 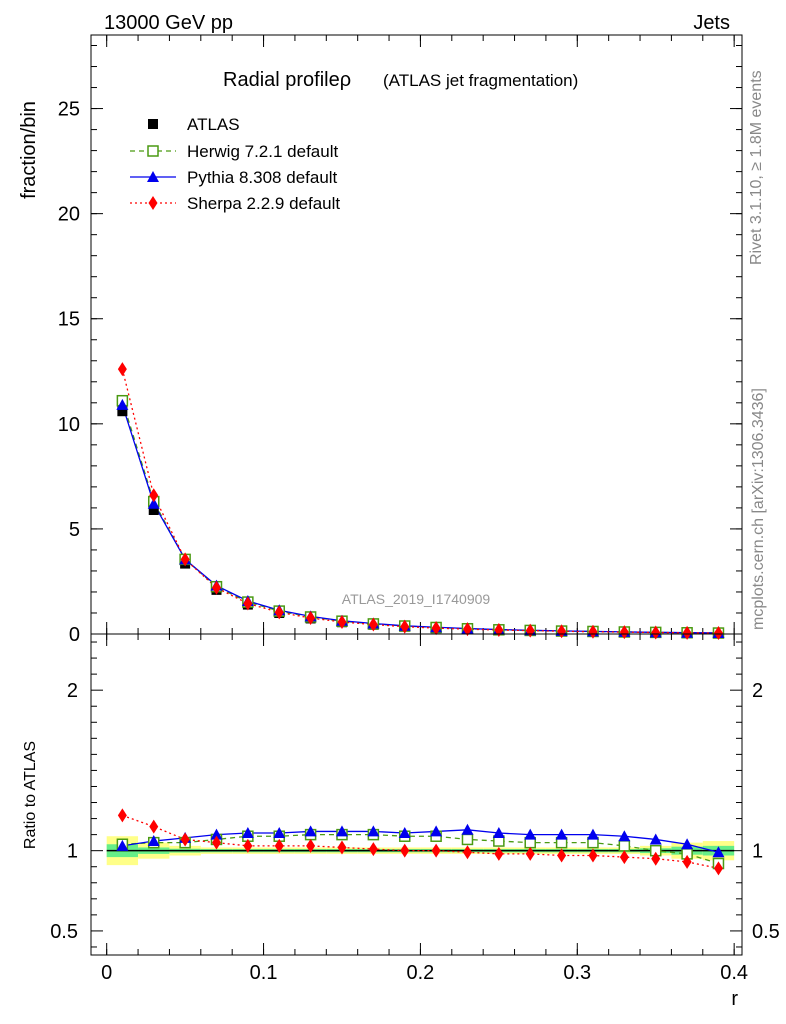 What do you see at coordinates (262, 177) in the screenshot?
I see `legend-pythia-label: Pythia 8.308 default` at bounding box center [262, 177].